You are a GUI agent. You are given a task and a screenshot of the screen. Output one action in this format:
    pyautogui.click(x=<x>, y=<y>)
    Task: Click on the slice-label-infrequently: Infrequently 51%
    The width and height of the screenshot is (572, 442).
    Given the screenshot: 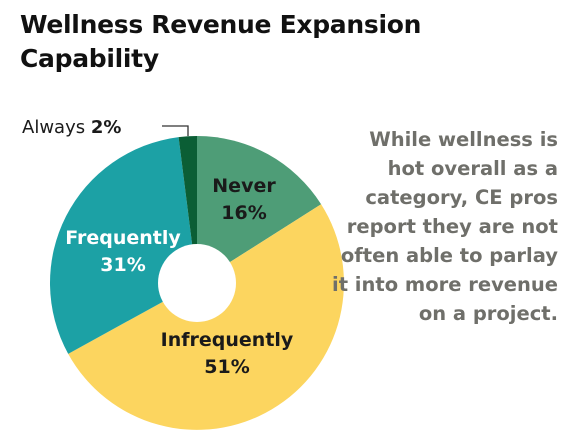 What is the action you would take?
    pyautogui.click(x=227, y=353)
    